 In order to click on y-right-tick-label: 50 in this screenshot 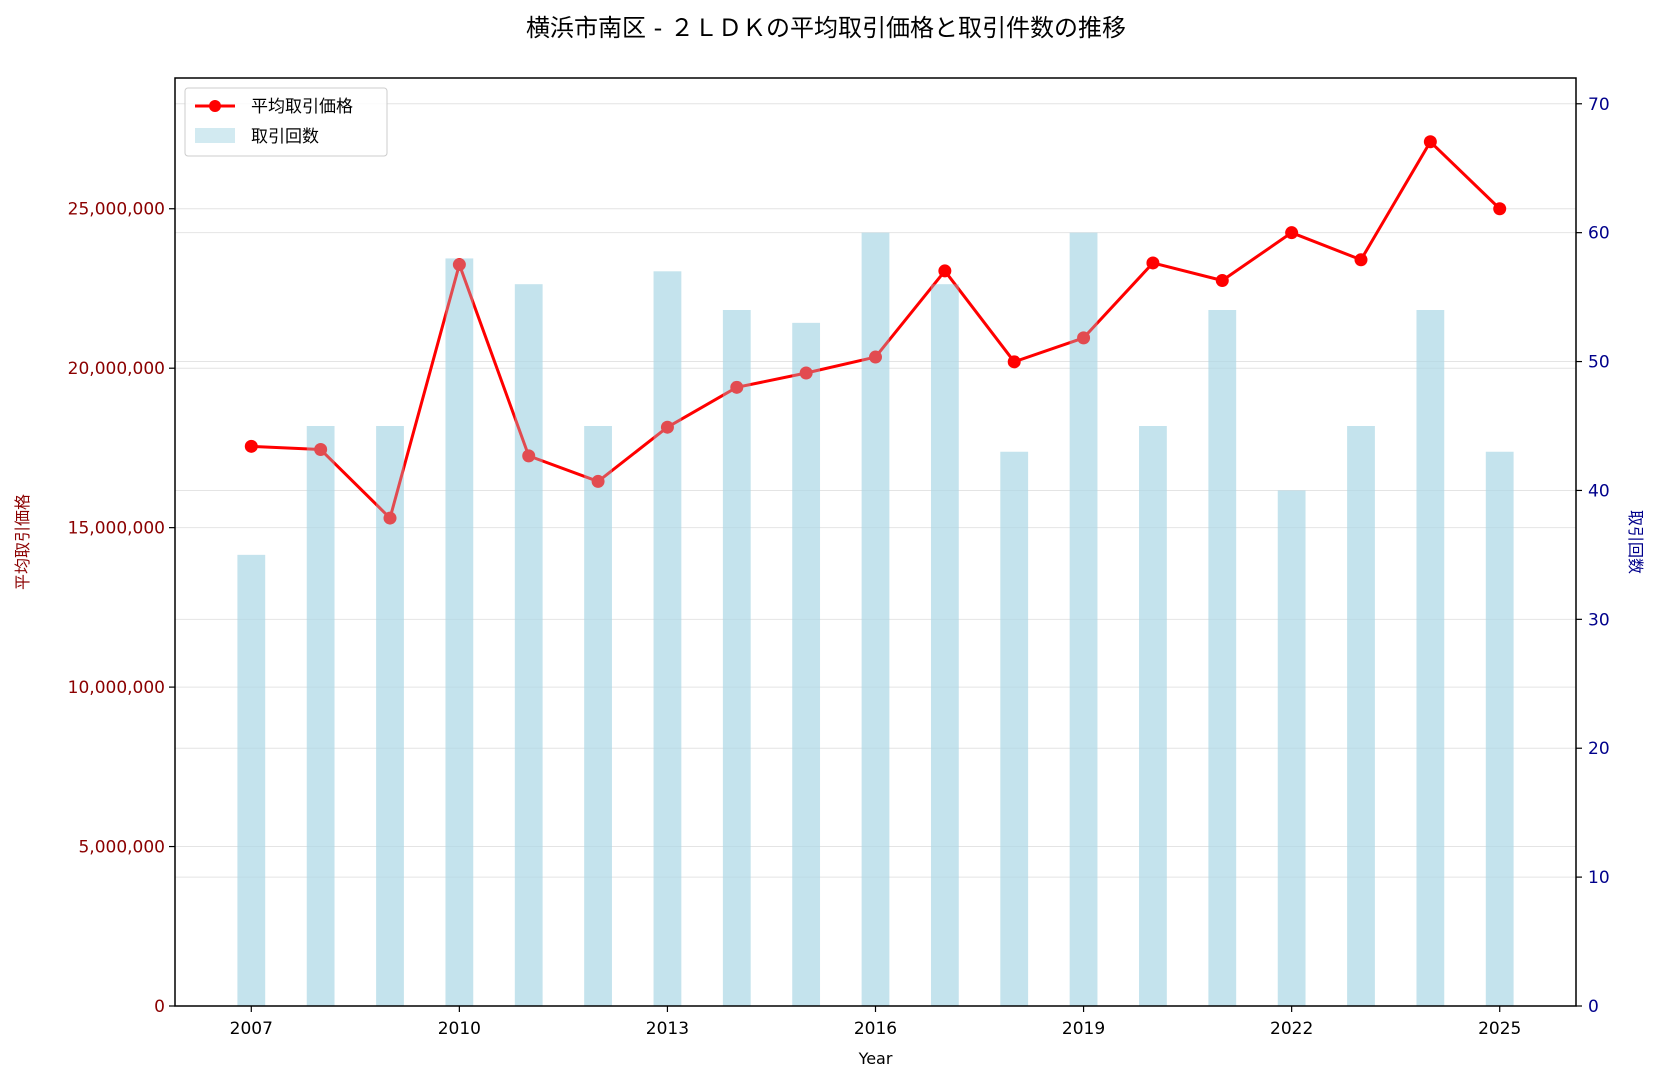, I will do `click(1599, 363)`.